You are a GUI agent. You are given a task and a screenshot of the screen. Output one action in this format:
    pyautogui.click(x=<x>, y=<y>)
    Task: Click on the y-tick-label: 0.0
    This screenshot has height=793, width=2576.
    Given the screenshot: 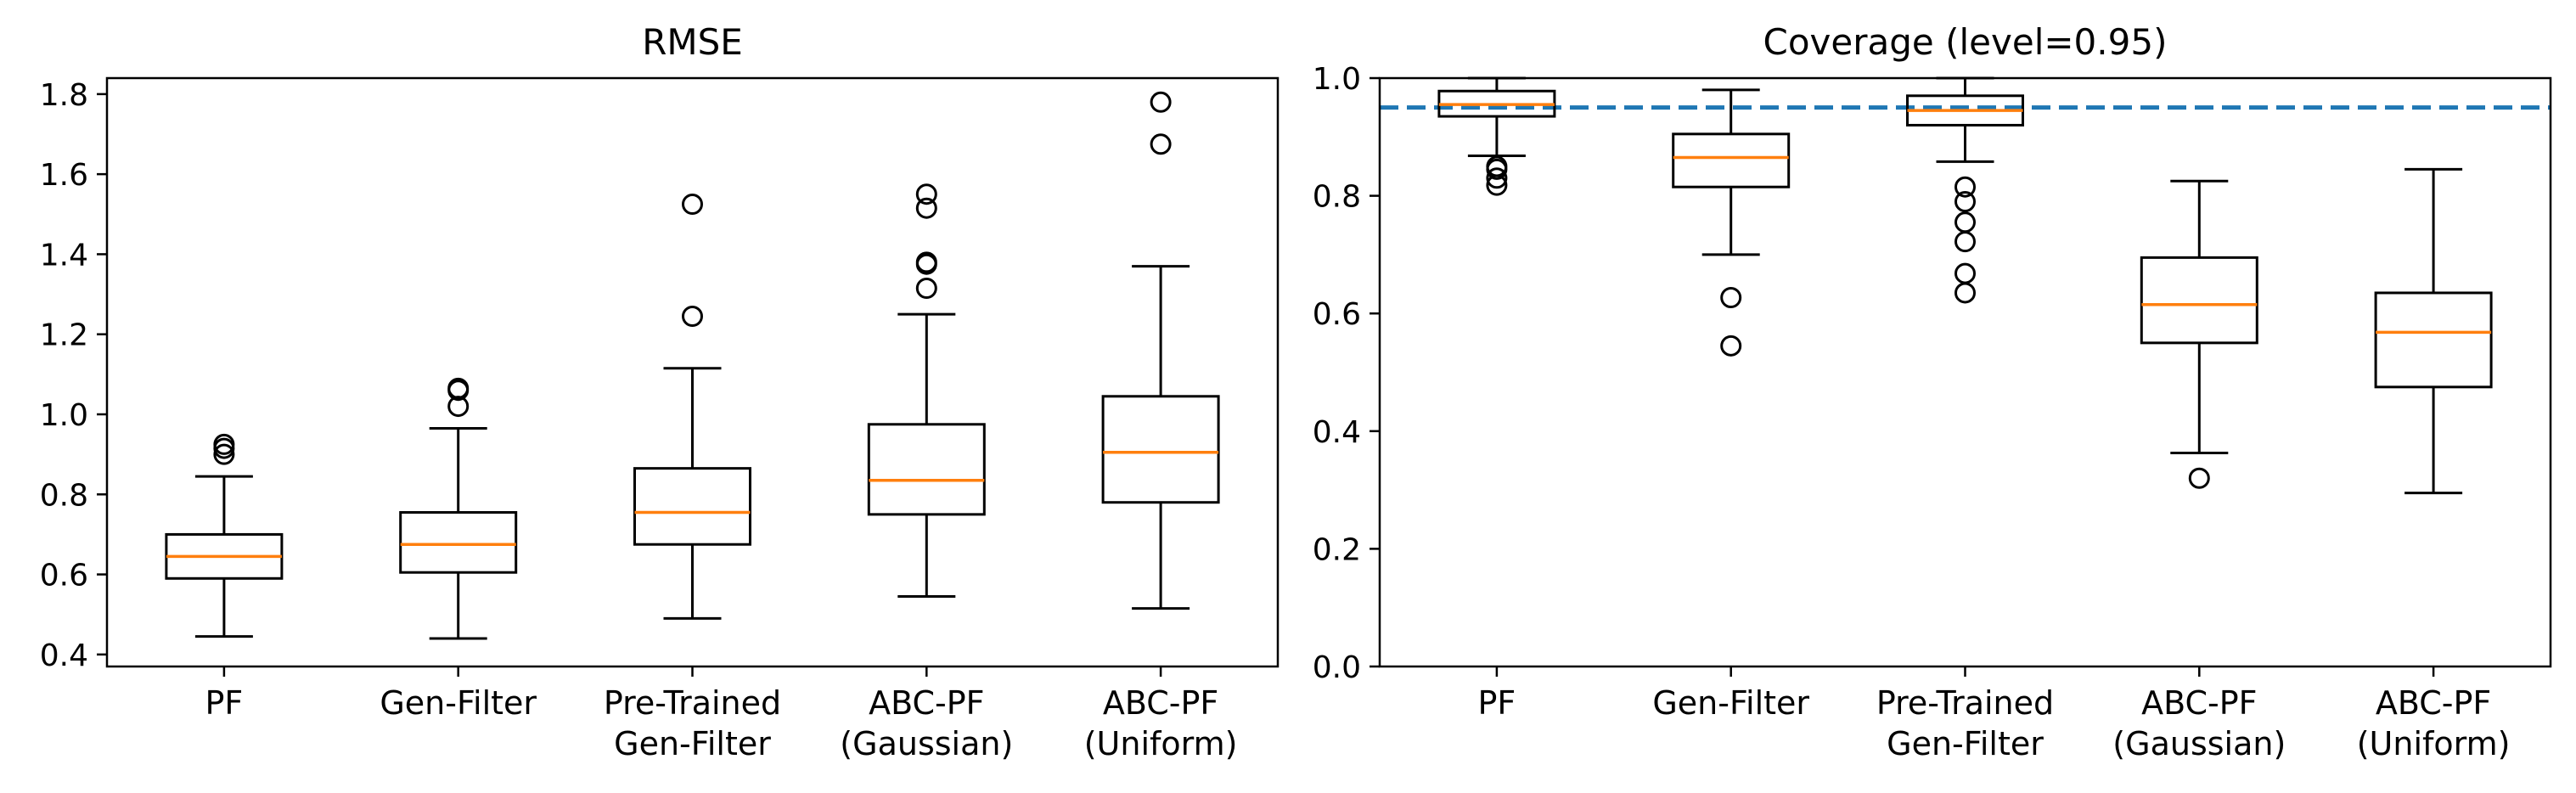 What is the action you would take?
    pyautogui.click(x=1337, y=667)
    